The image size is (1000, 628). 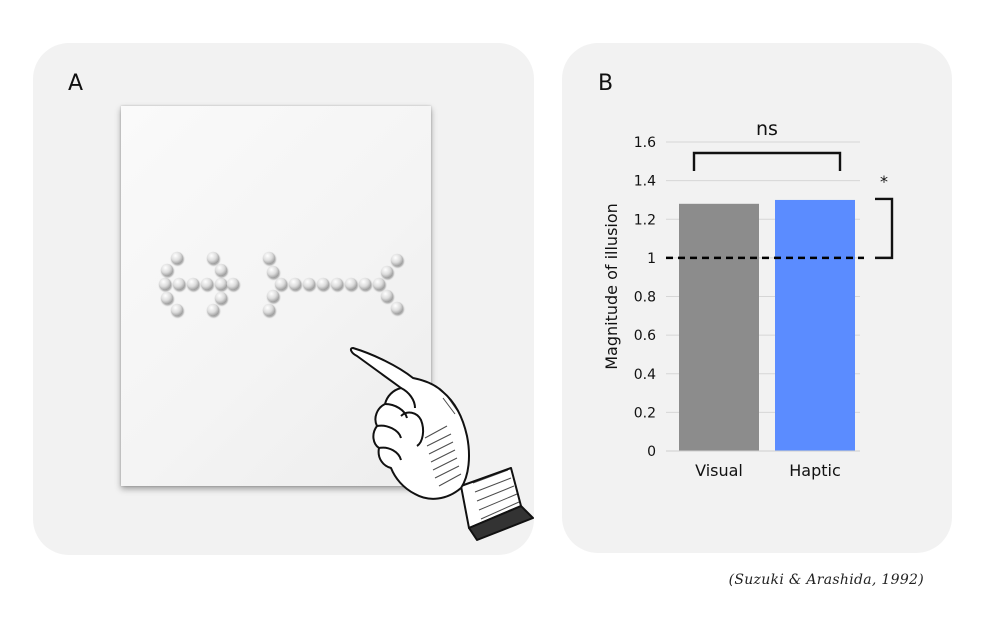 I want to click on y-tick-label: 0.8, so click(x=645, y=298).